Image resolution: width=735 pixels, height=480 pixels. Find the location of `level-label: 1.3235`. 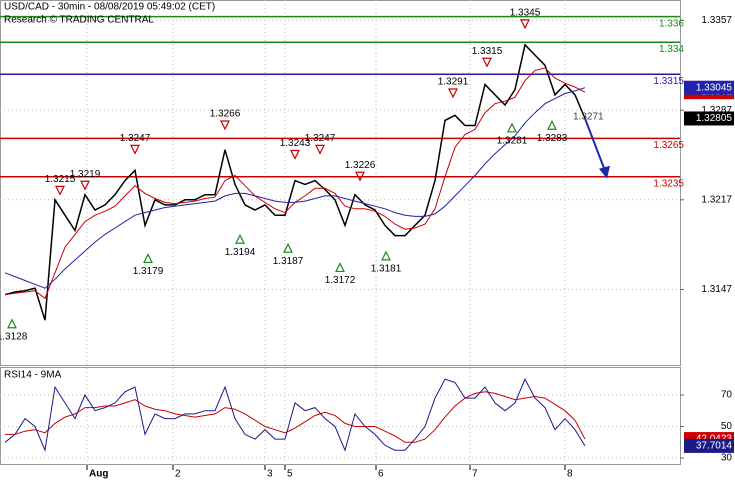

level-label: 1.3235 is located at coordinates (668, 183).